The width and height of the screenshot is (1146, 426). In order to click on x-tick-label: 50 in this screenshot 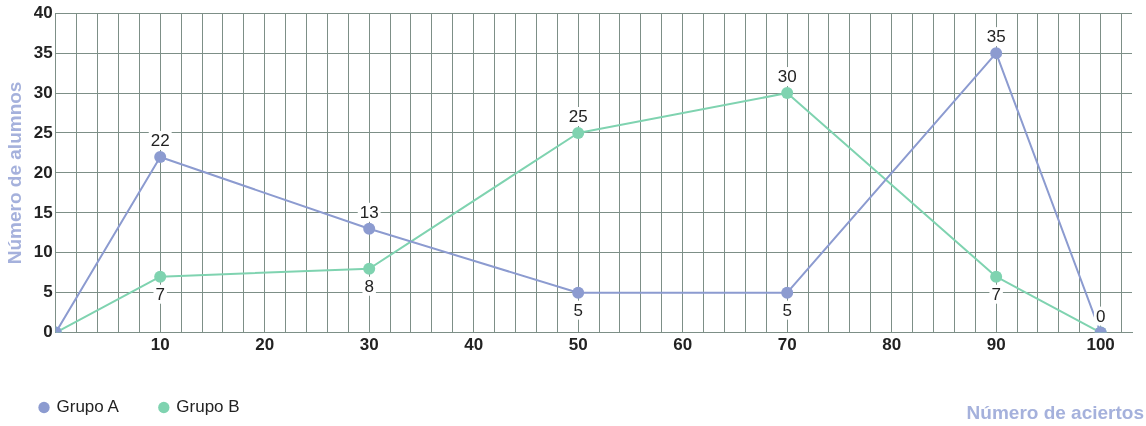, I will do `click(578, 345)`.